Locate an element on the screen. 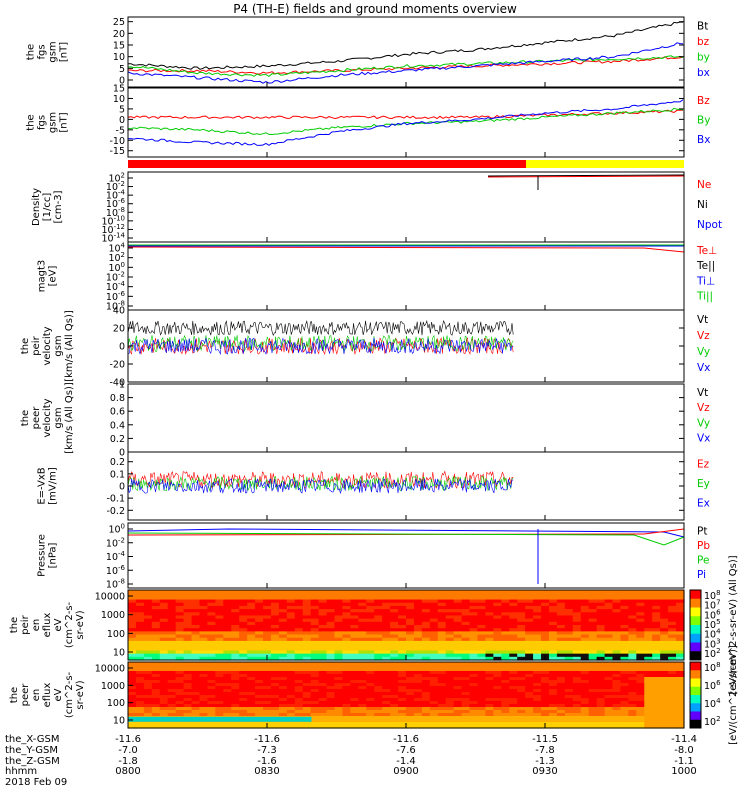  footer-value: -7.0 is located at coordinates (128, 750).